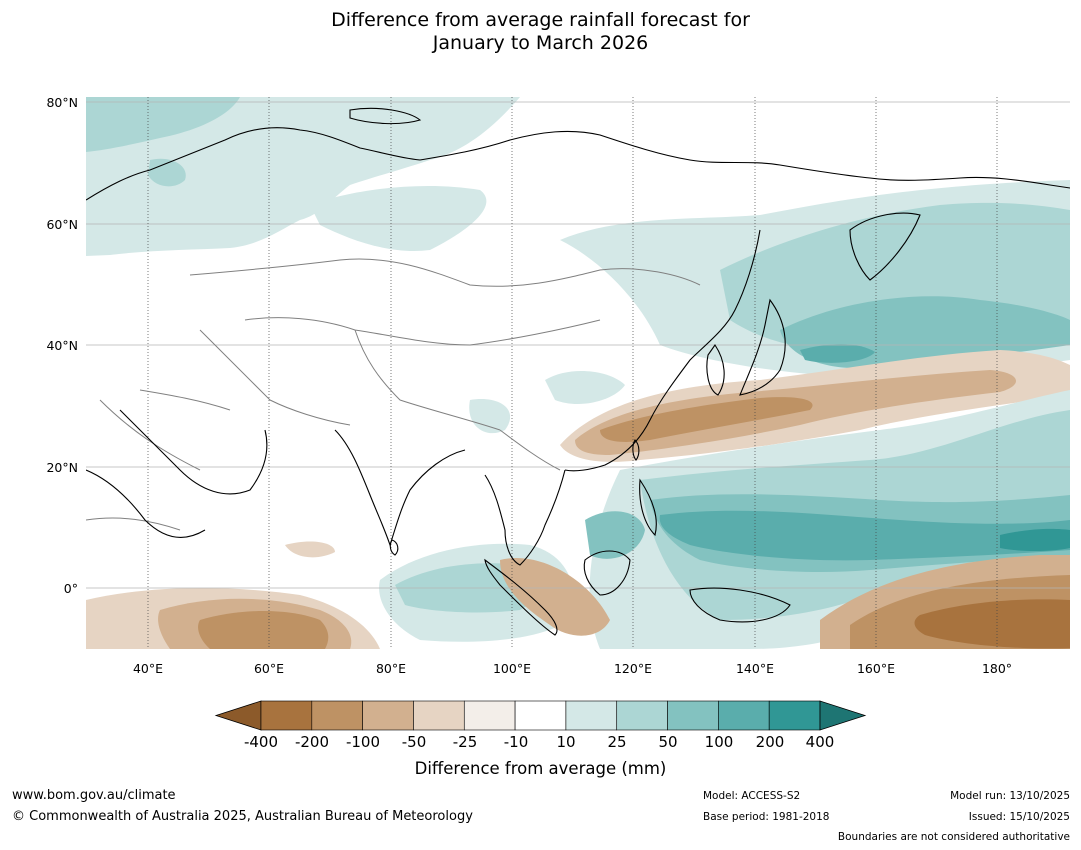 The height and width of the screenshot is (850, 1081). I want to click on footer-url: www.bom.gov.au/climate, so click(94, 795).